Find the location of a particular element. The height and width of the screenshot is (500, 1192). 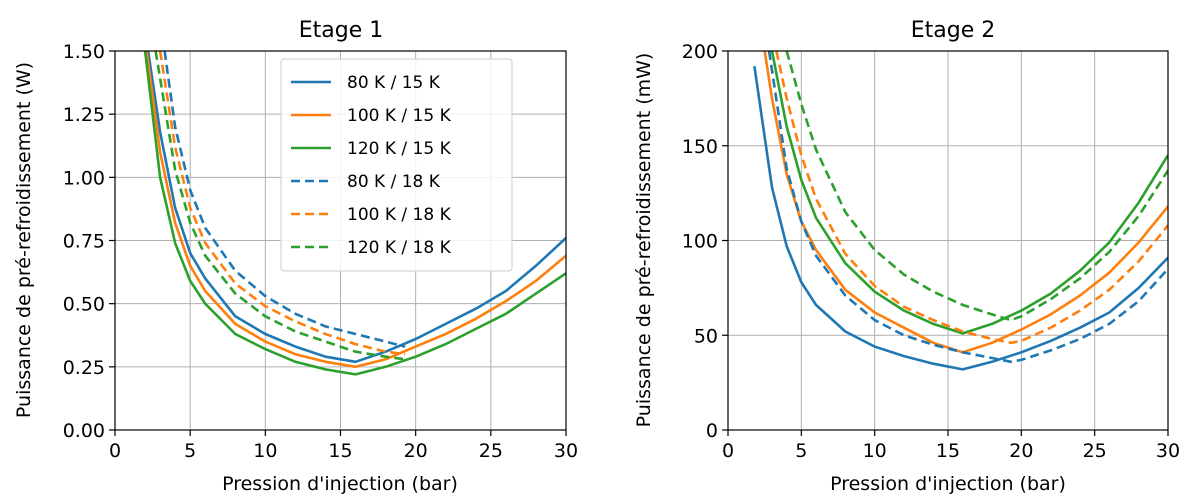

y-tick-label: 0.25 is located at coordinates (84, 368).